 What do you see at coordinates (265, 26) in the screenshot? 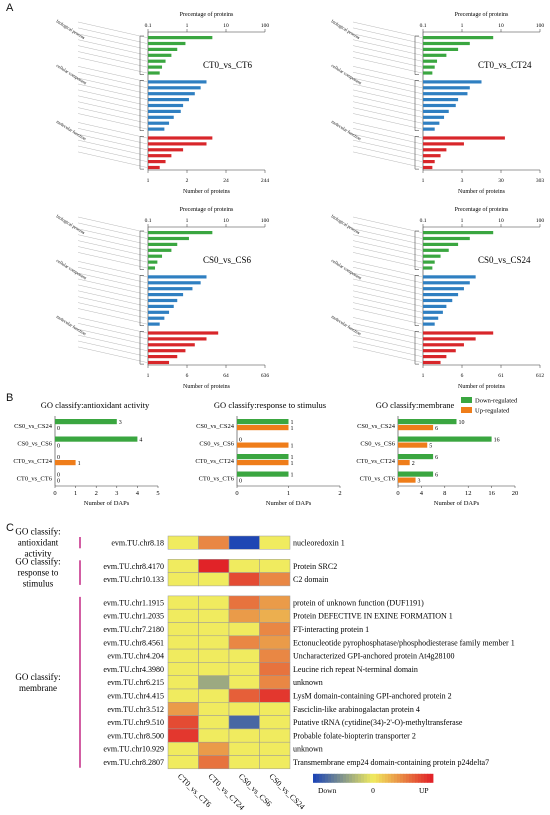
I see `go-top-tick-label: 100` at bounding box center [265, 26].